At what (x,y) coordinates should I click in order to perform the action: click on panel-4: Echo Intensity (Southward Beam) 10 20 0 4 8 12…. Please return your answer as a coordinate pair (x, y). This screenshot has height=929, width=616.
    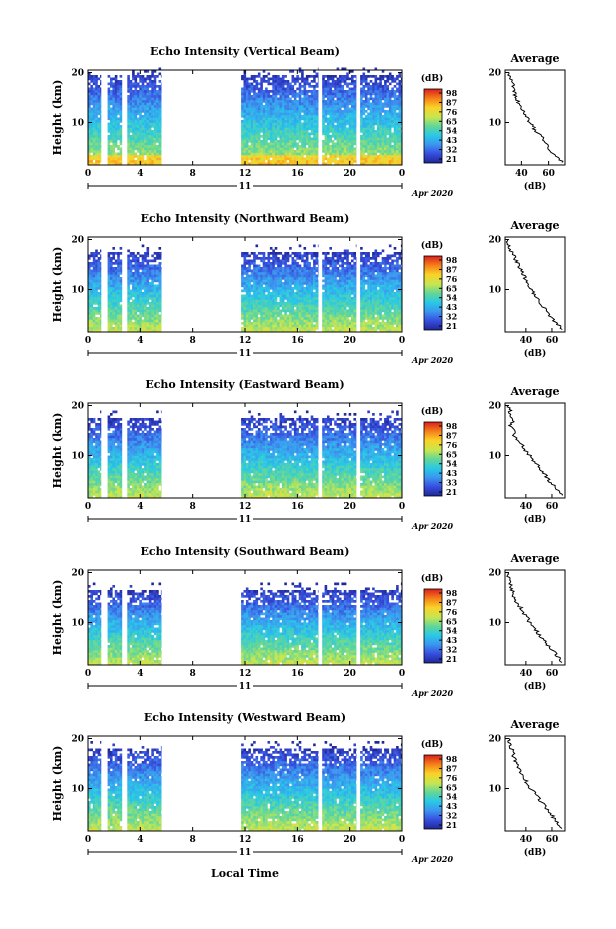
    Looking at the image, I should click on (308, 621).